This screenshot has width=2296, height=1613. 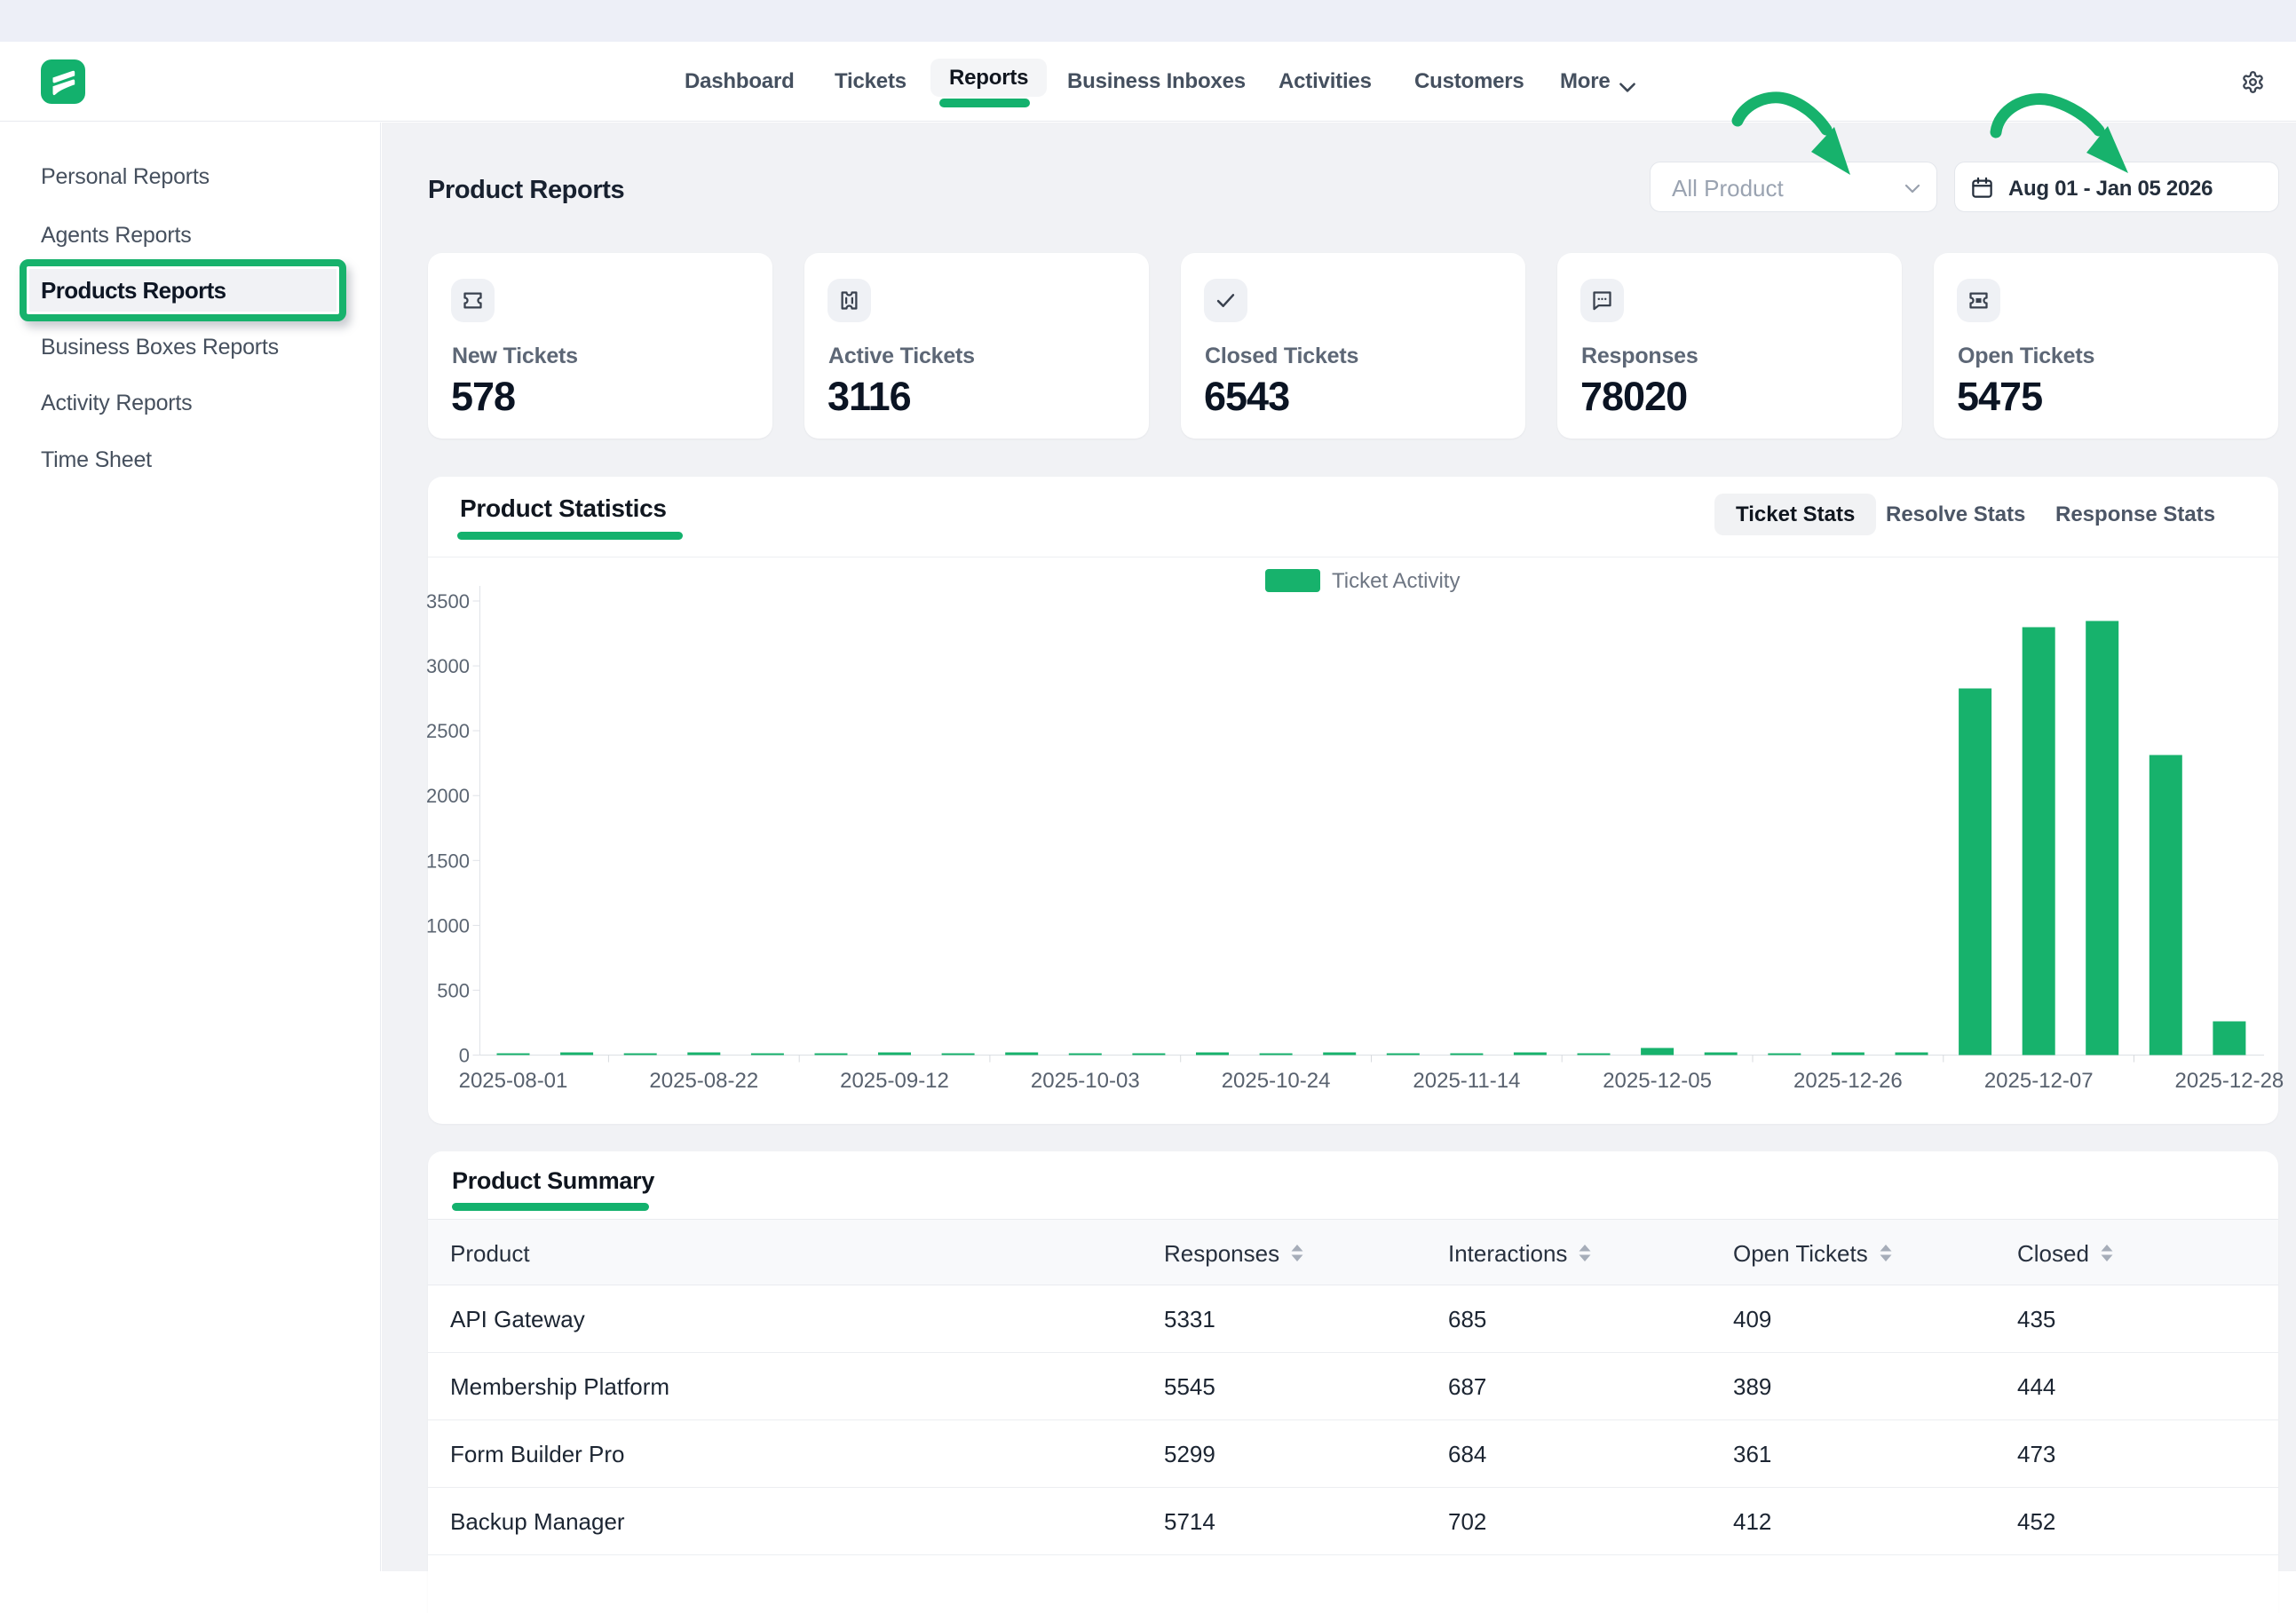 What do you see at coordinates (1085, 1081) in the screenshot?
I see `svg-text: 2025-10-03` at bounding box center [1085, 1081].